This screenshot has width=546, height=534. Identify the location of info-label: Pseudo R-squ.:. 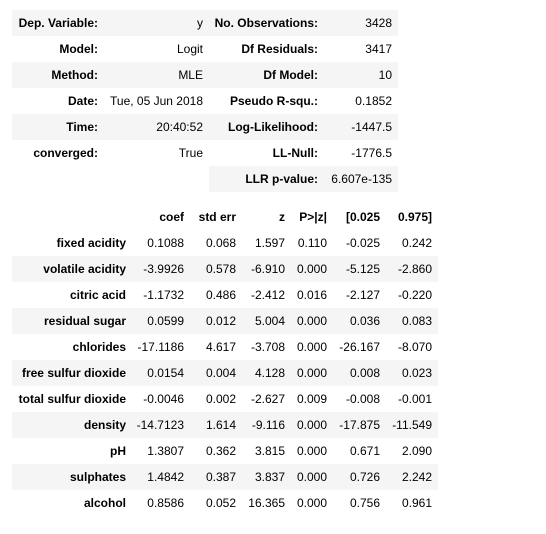
(273, 101).